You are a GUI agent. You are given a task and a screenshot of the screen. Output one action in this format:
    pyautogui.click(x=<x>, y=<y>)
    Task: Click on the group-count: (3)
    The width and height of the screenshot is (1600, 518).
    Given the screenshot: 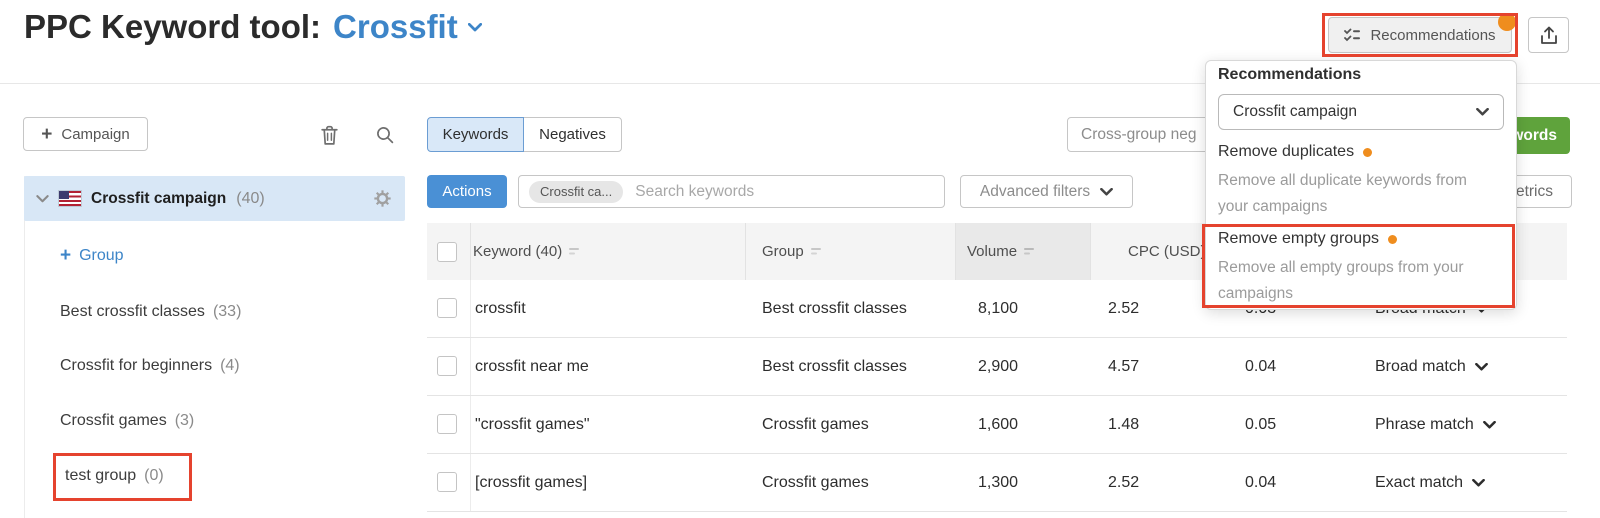 What is the action you would take?
    pyautogui.click(x=184, y=420)
    